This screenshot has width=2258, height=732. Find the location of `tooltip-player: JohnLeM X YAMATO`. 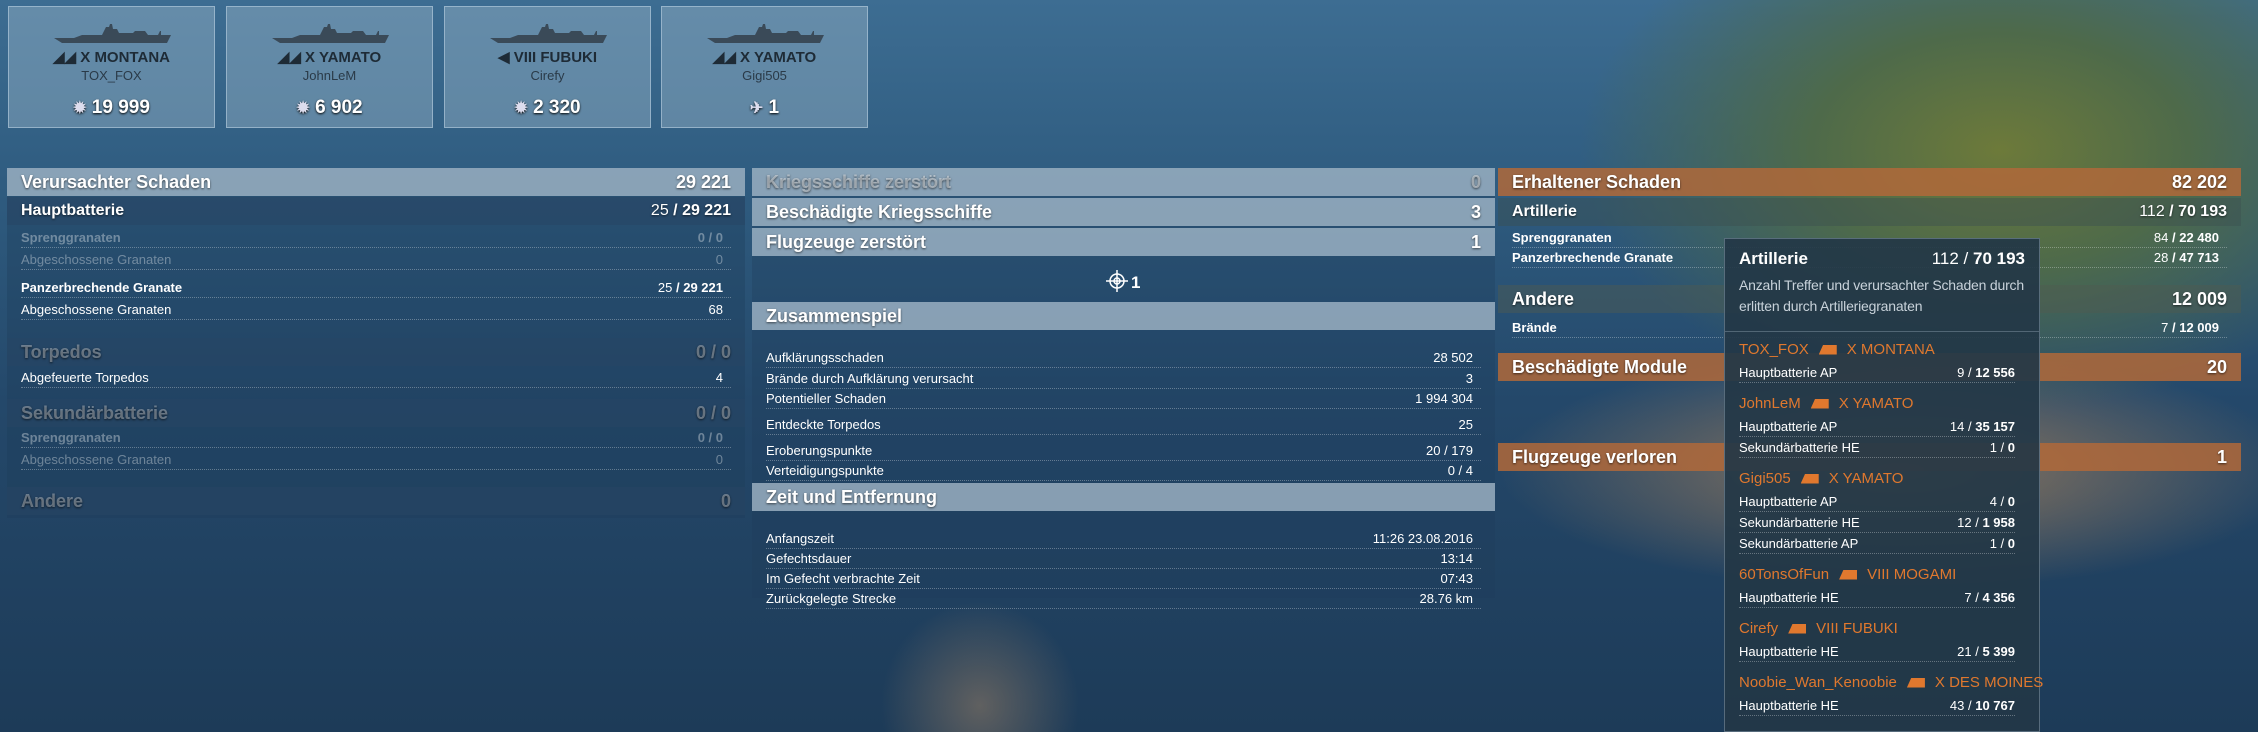

tooltip-player: JohnLeM X YAMATO is located at coordinates (1826, 403).